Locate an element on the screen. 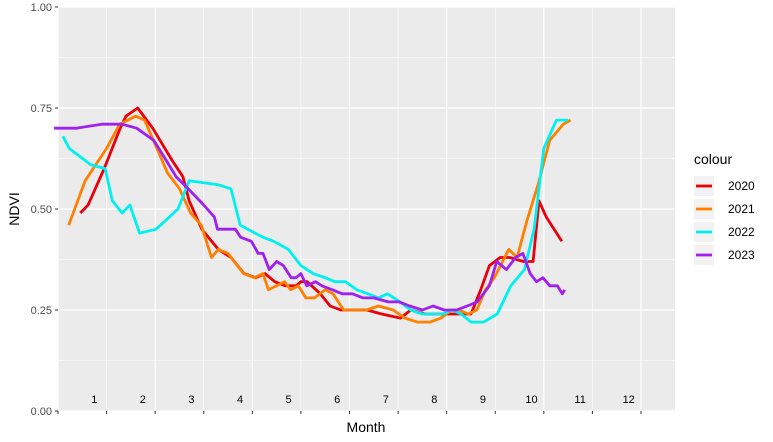  y-tick-label: 0.25 is located at coordinates (41, 311).